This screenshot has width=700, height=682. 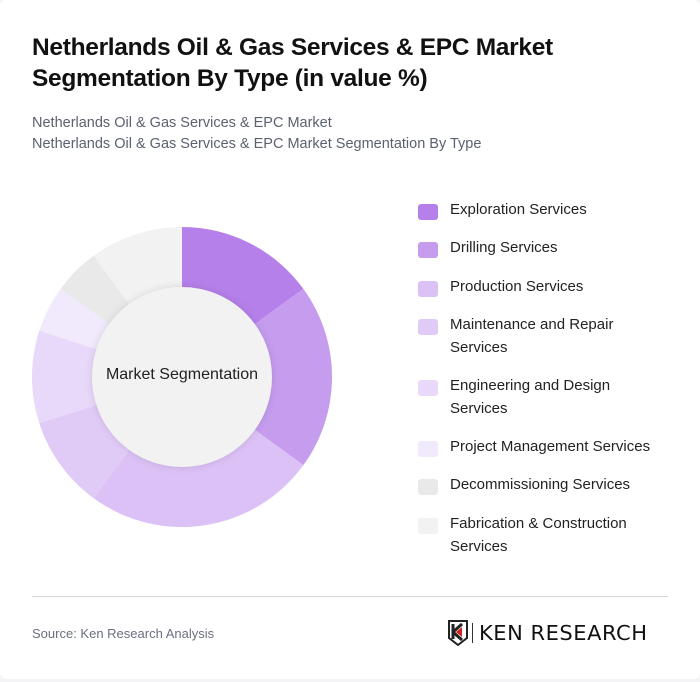 I want to click on legend-label: Production Services, so click(x=517, y=286).